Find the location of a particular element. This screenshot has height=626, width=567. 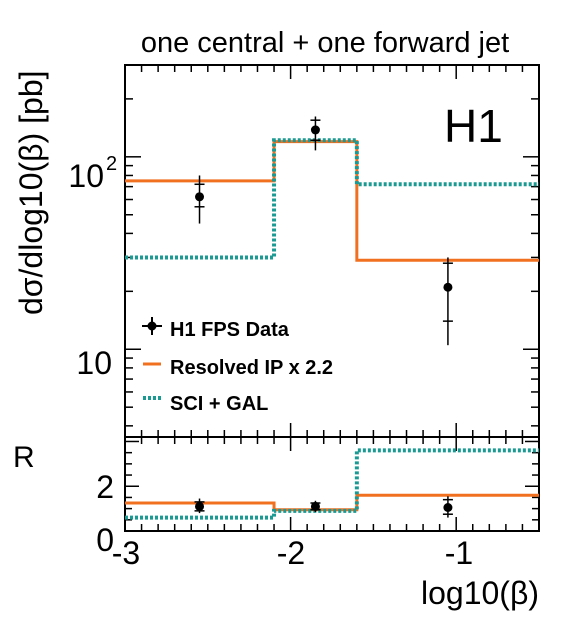

ratio-panel-frame is located at coordinates (332, 484).